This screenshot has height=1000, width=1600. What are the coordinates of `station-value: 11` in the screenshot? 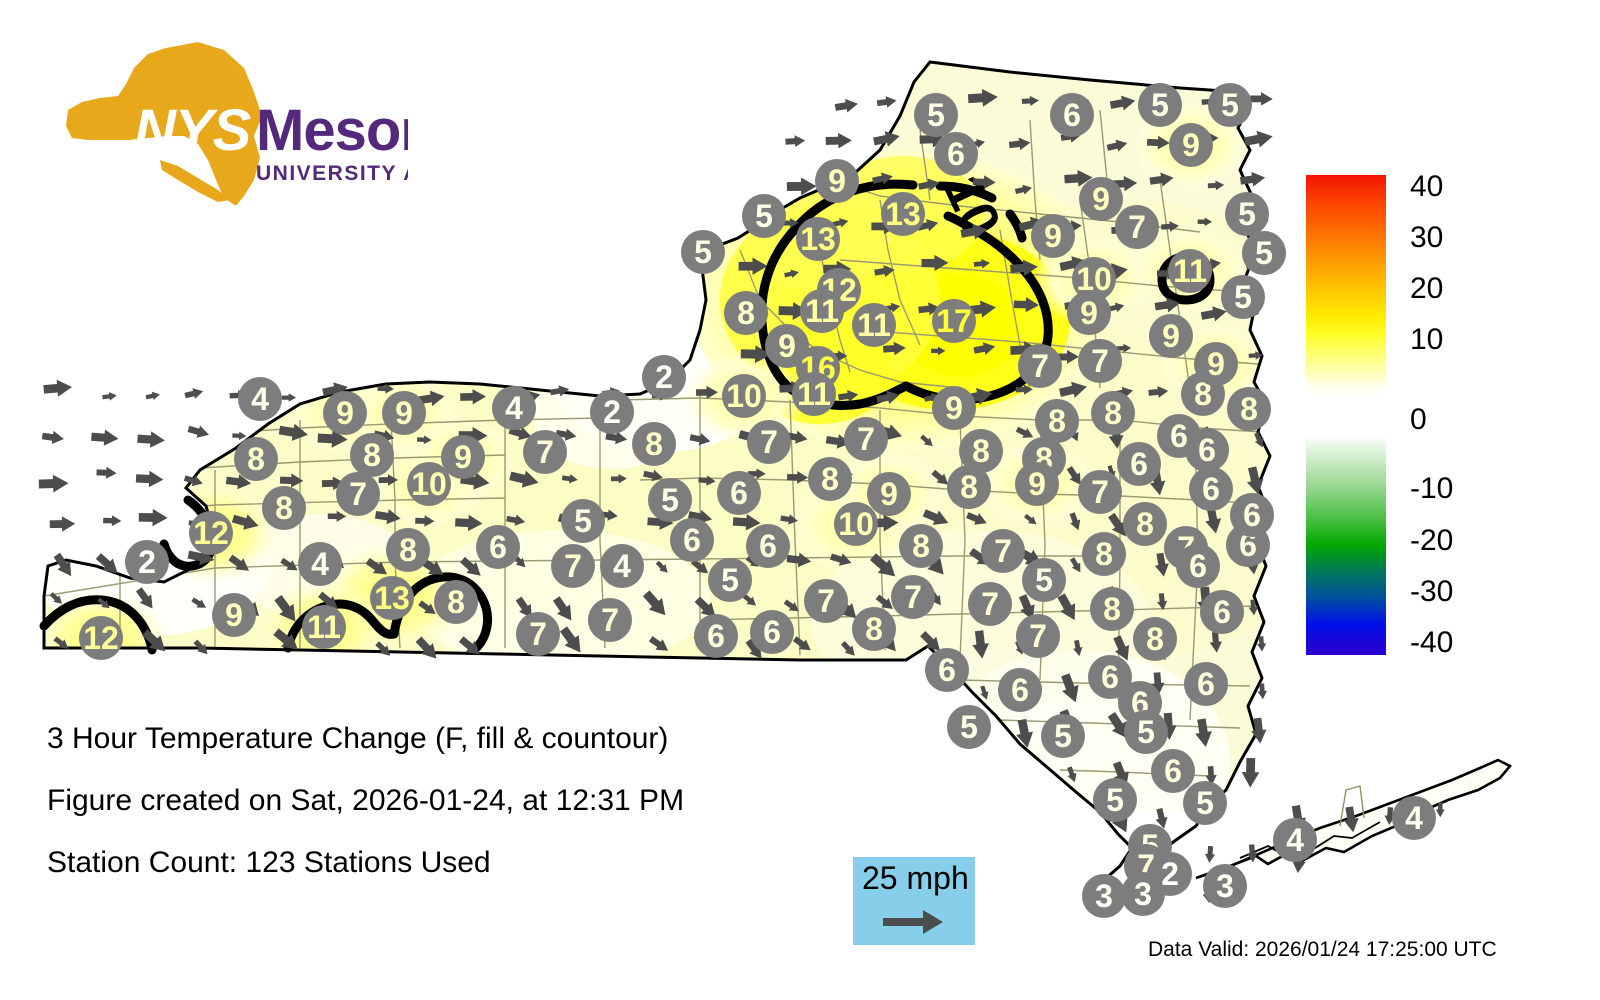 It's located at (324, 627).